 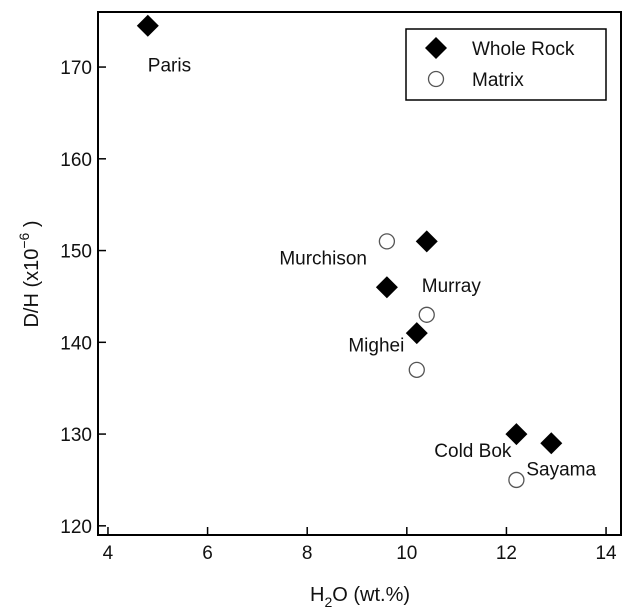 What do you see at coordinates (76, 68) in the screenshot?
I see `y-tick-label: 170` at bounding box center [76, 68].